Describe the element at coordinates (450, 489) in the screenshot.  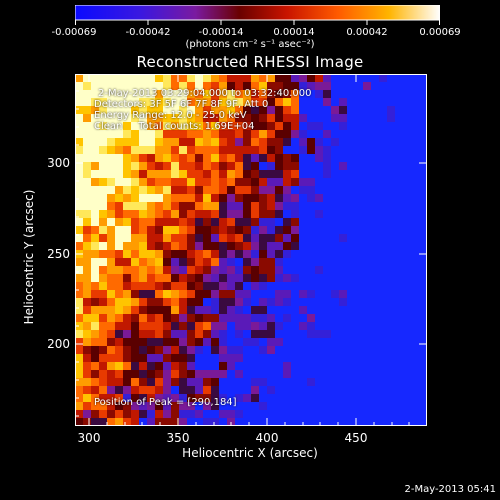
I see `generation-timestamp: 2-May-2013 05:41` at that location.